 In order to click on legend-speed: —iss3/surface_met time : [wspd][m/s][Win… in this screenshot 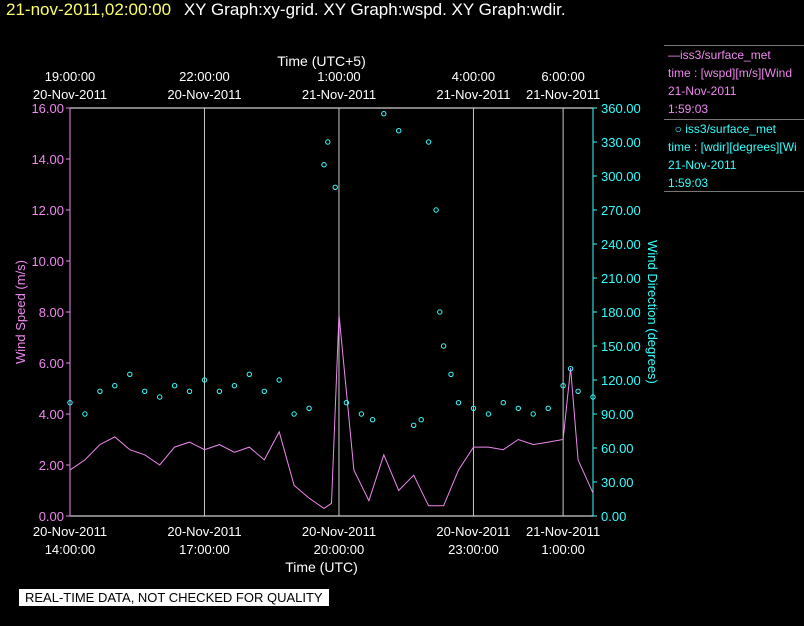, I will do `click(736, 82)`.